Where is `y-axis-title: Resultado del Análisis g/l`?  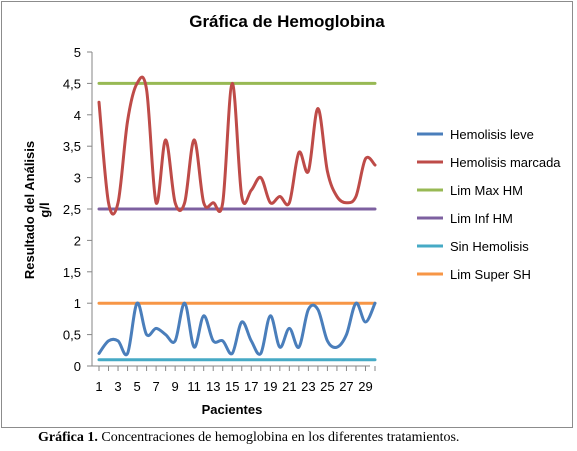
y-axis-title: Resultado del Análisis g/l is located at coordinates (37, 210).